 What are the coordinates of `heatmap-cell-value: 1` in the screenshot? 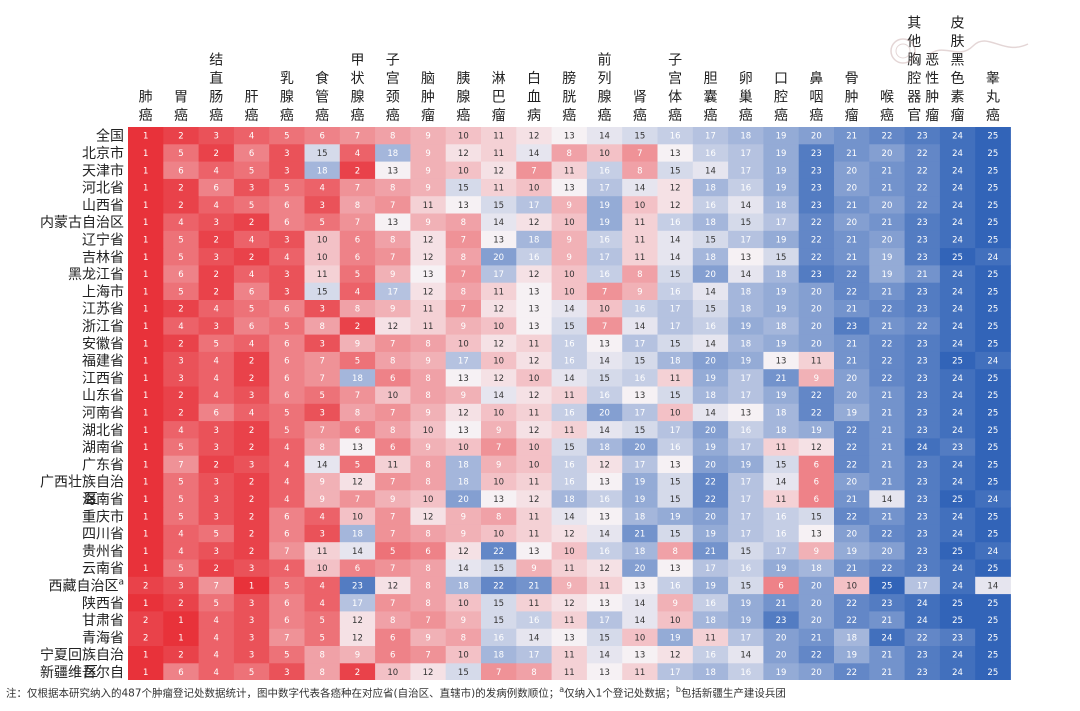 It's located at (251, 586).